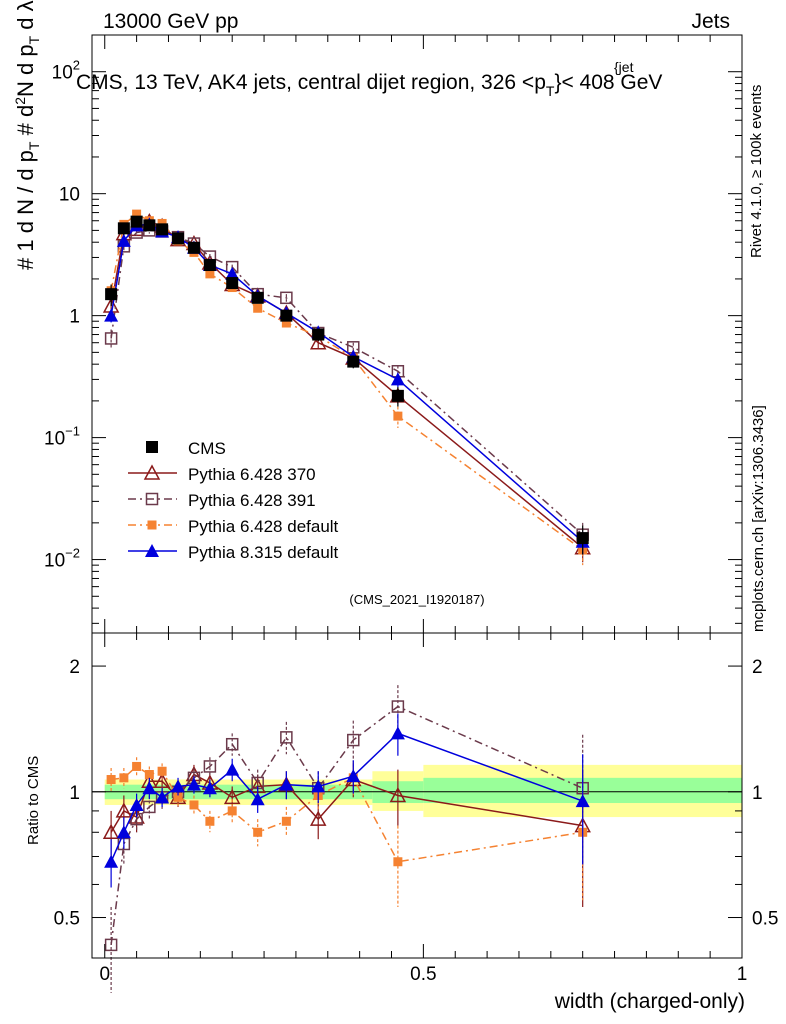  What do you see at coordinates (423, 974) in the screenshot?
I see `x-tick-label: 0.5` at bounding box center [423, 974].